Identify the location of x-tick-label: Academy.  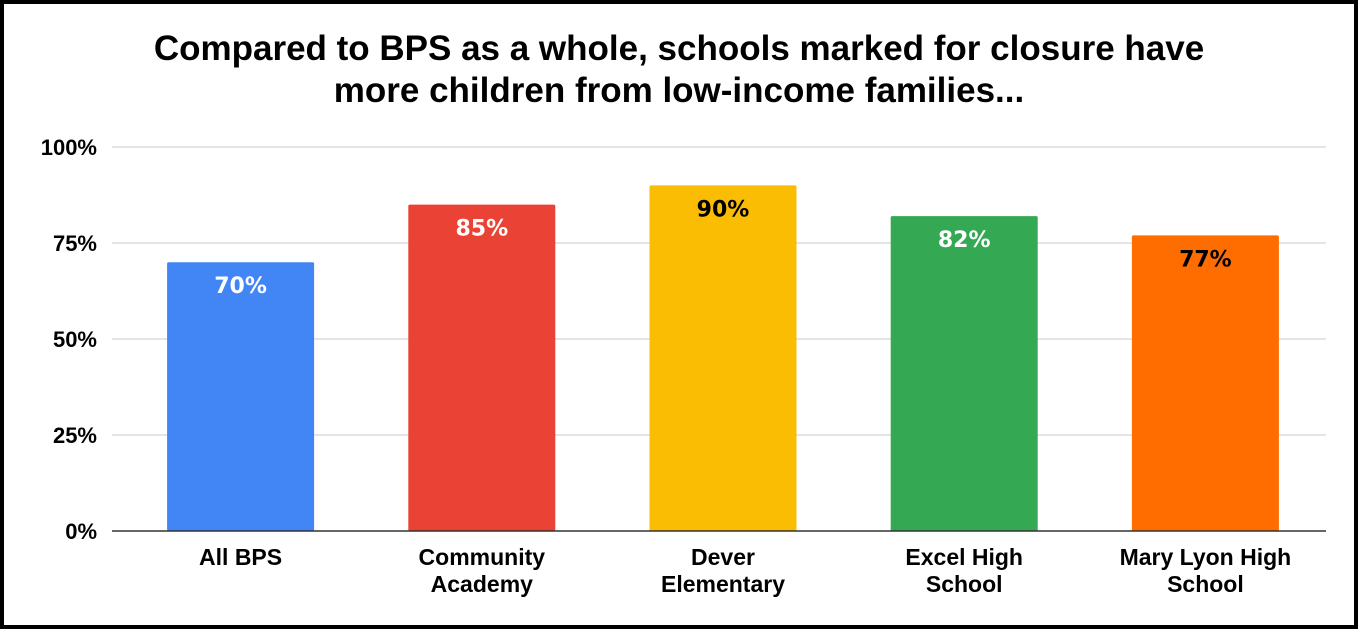
(482, 584).